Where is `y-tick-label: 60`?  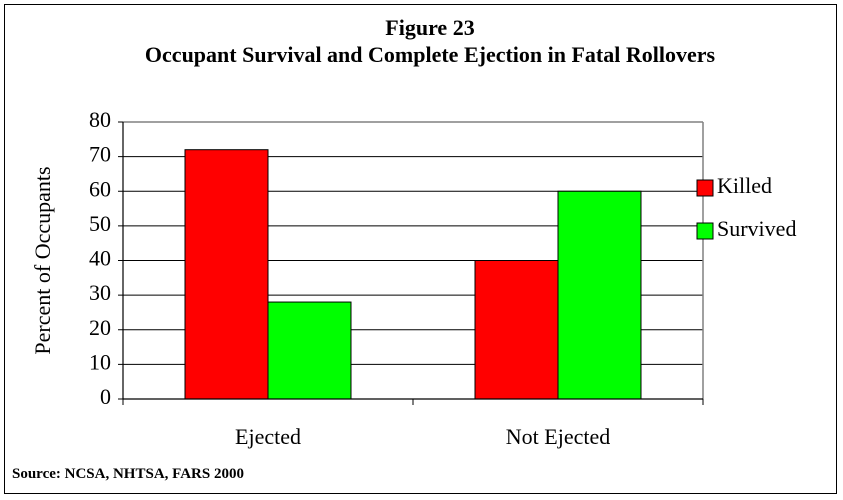 y-tick-label: 60 is located at coordinates (100, 188).